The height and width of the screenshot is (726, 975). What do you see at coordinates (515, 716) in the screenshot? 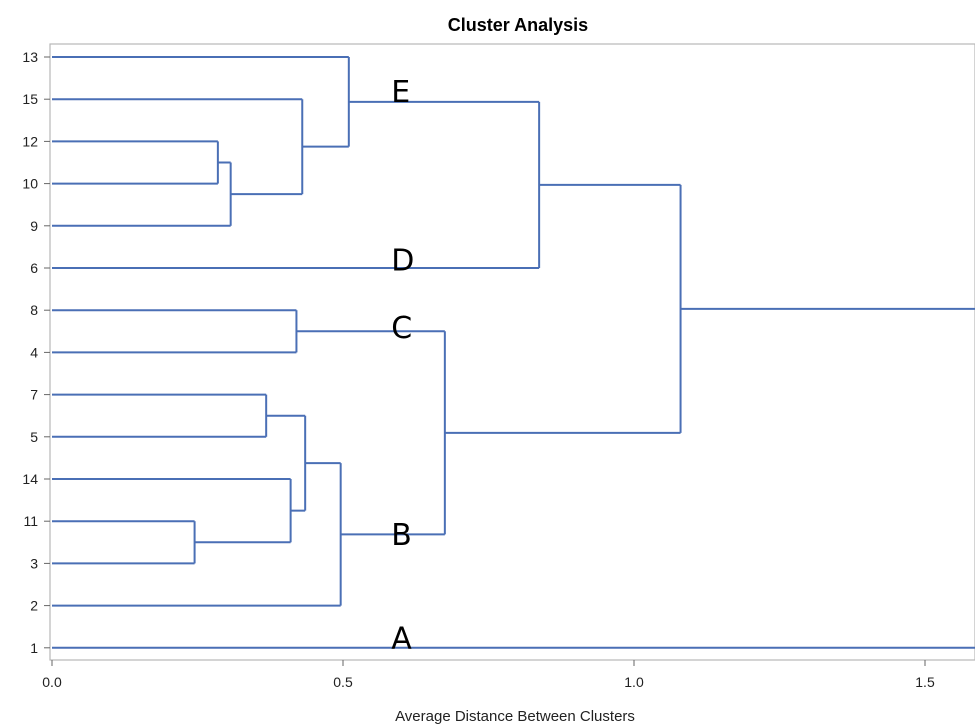
I see `x-axis-label: Average Distance Between Clusters` at bounding box center [515, 716].